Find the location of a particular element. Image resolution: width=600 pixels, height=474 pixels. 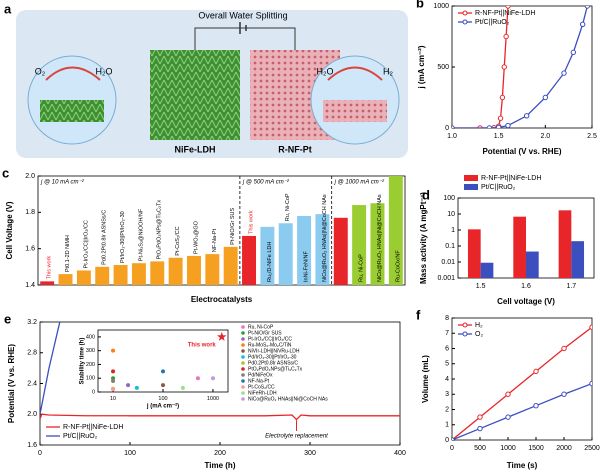

legend-label: Pt-IrO₂/CC||IrO₂/CC is located at coordinates (270, 339).